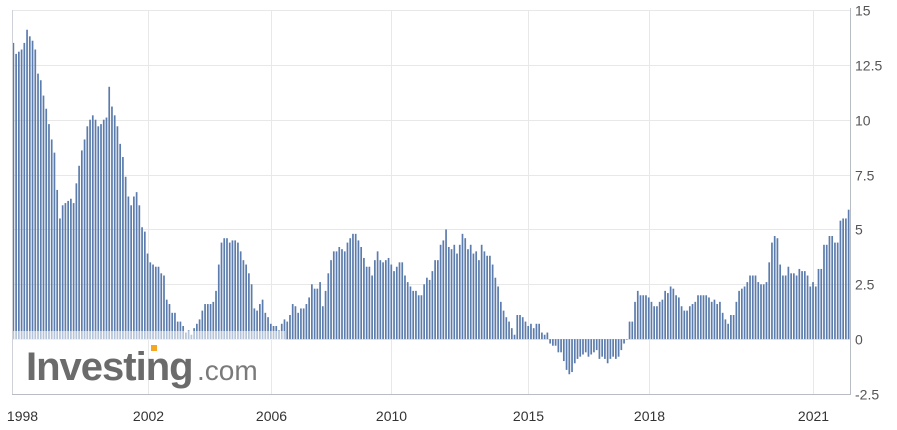 This screenshot has width=897, height=430. Describe the element at coordinates (528, 416) in the screenshot. I see `x-tick-label: 2015` at that location.